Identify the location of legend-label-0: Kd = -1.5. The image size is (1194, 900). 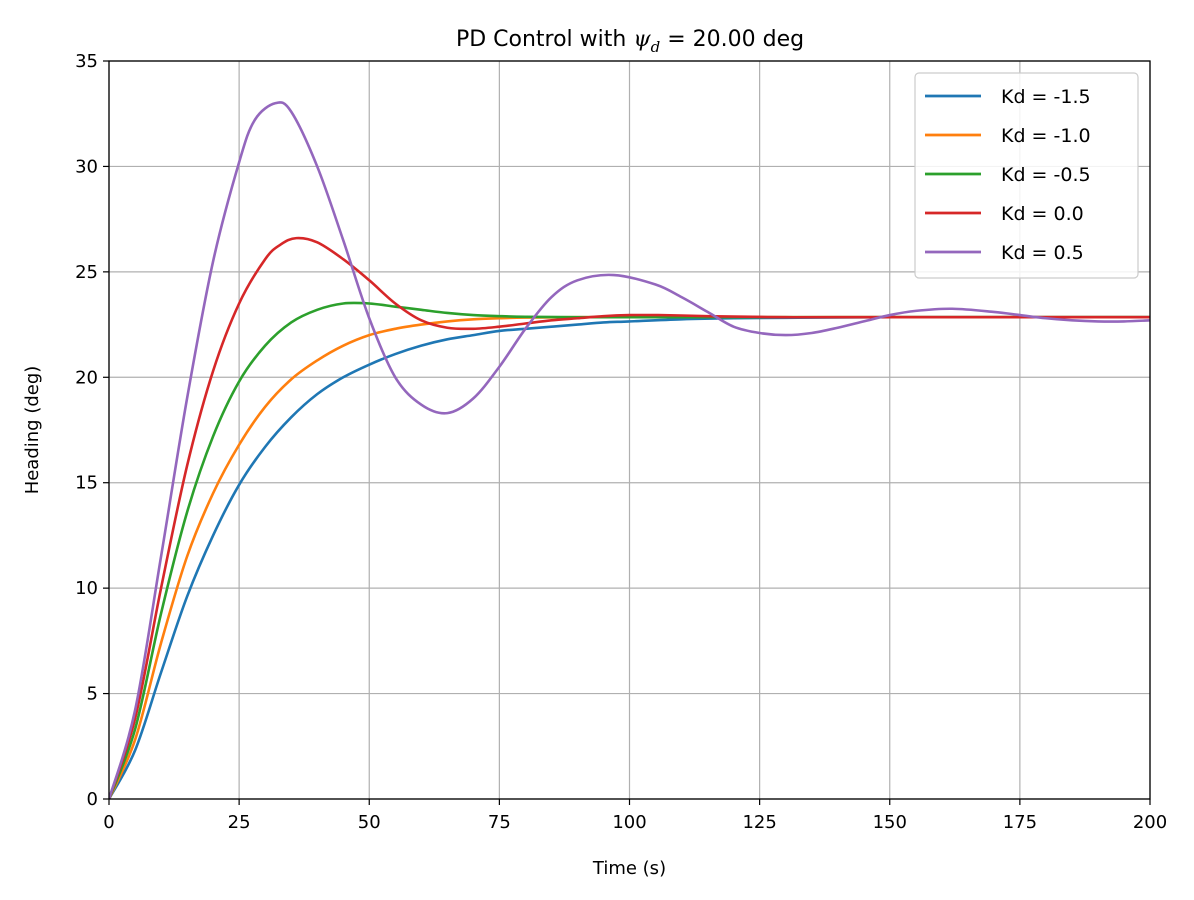
(1046, 97).